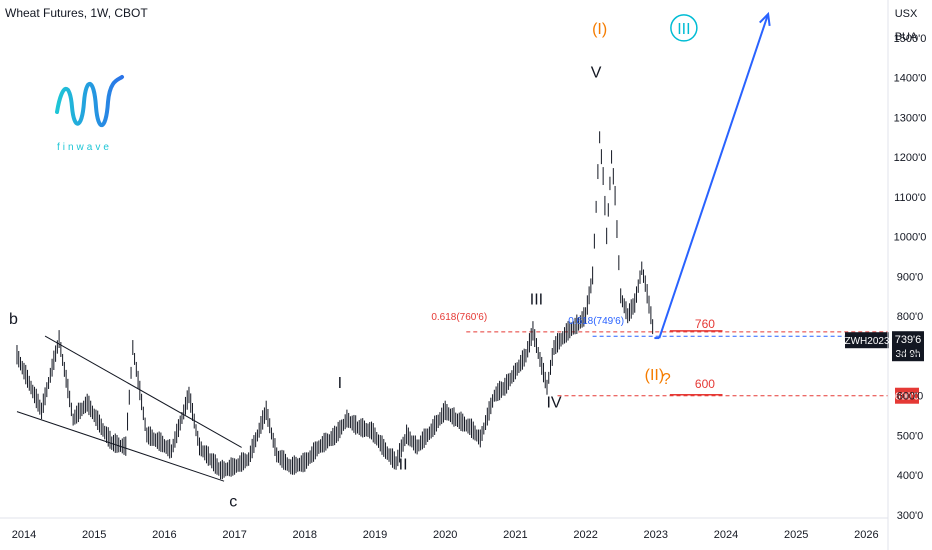 This screenshot has width=932, height=550. I want to click on y-tick-label: 300'0, so click(910, 516).